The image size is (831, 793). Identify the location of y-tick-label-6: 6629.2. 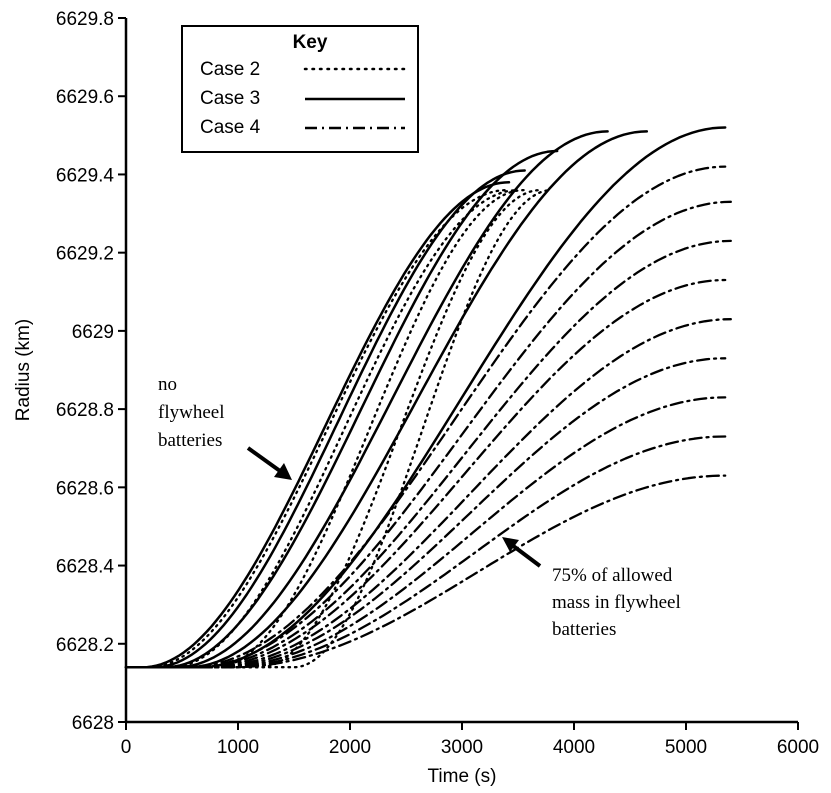
(85, 254).